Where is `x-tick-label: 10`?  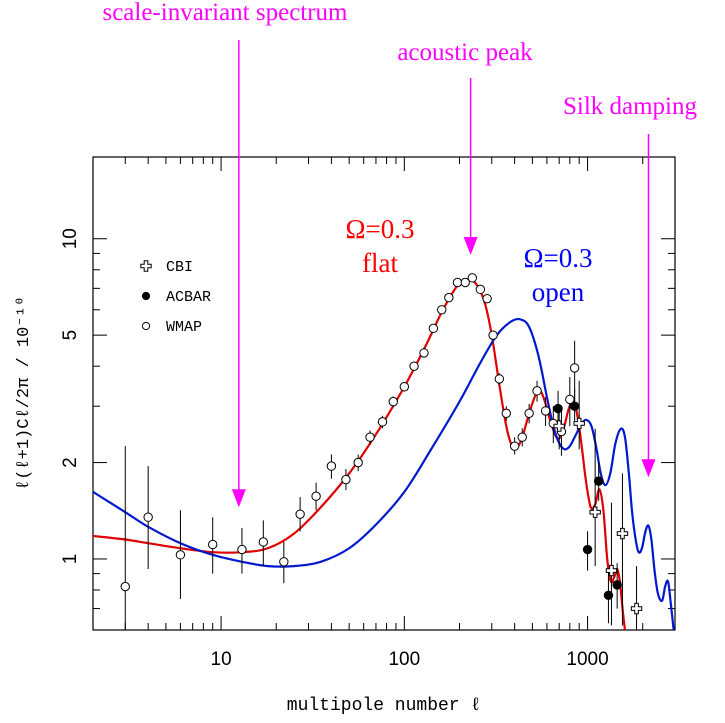 x-tick-label: 10 is located at coordinates (221, 659).